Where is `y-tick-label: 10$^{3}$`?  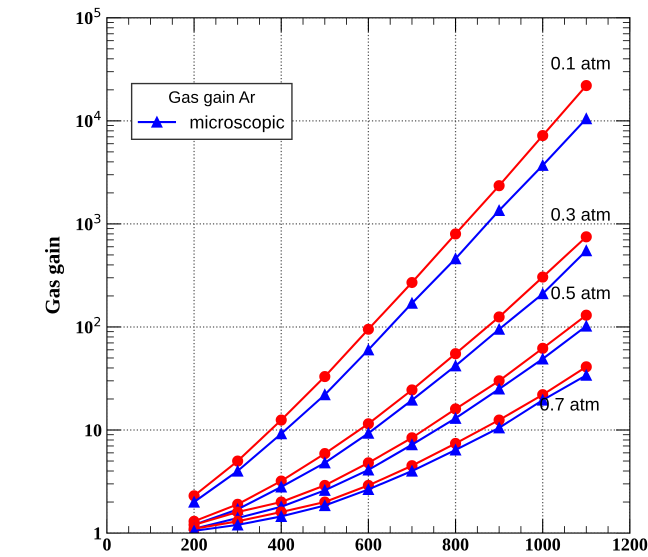 y-tick-label: 10$^{3}$ is located at coordinates (88, 222).